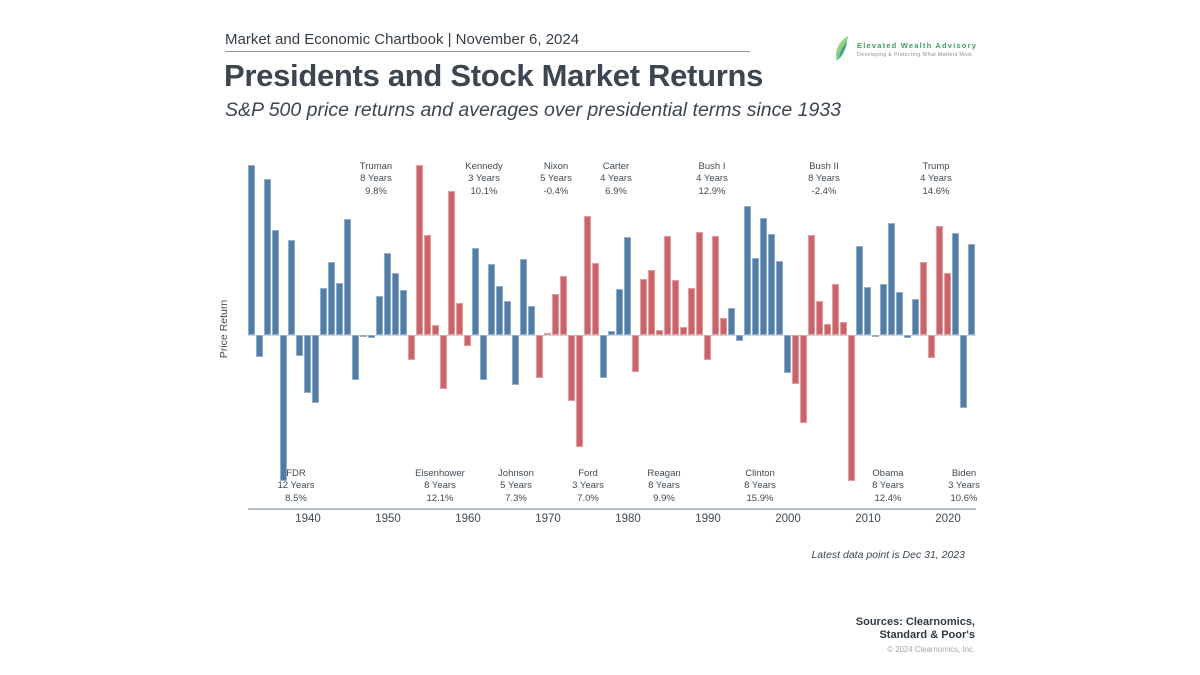  What do you see at coordinates (787, 354) in the screenshot?
I see `bar-2000` at bounding box center [787, 354].